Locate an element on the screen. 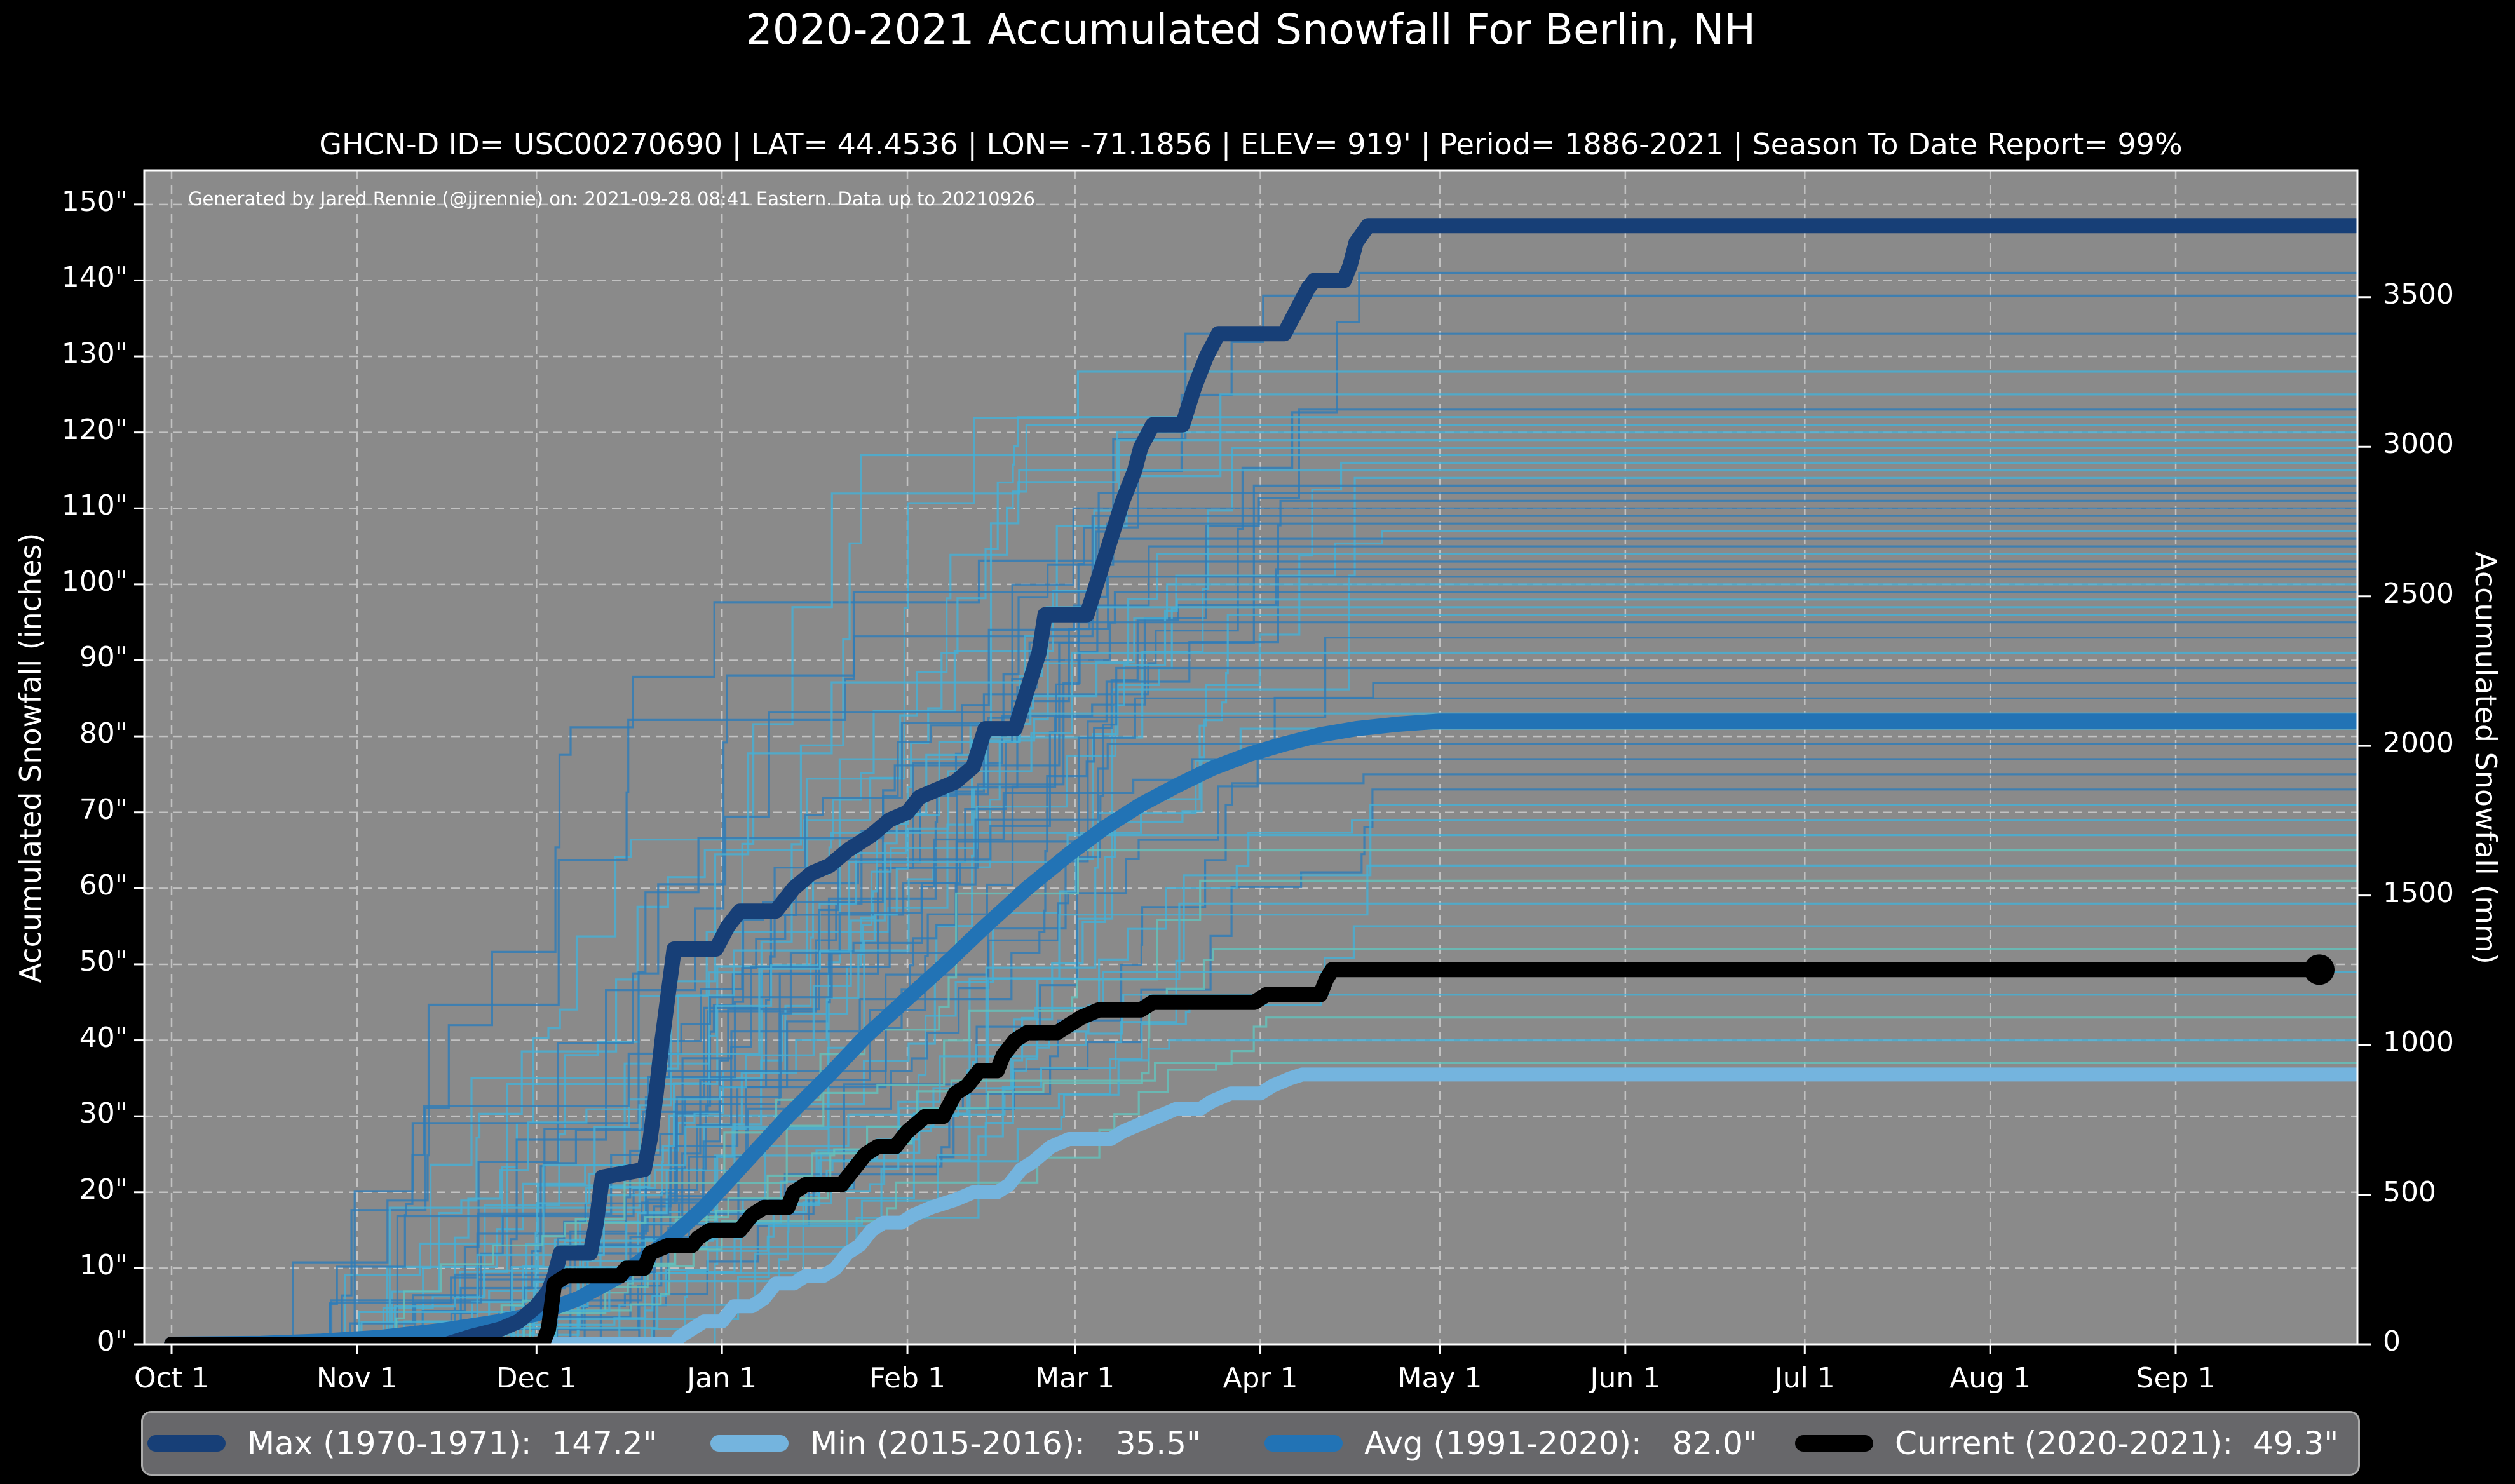 The image size is (2515, 1484). legend-label: Current (2020-2021): 49.3" is located at coordinates (2117, 1443).